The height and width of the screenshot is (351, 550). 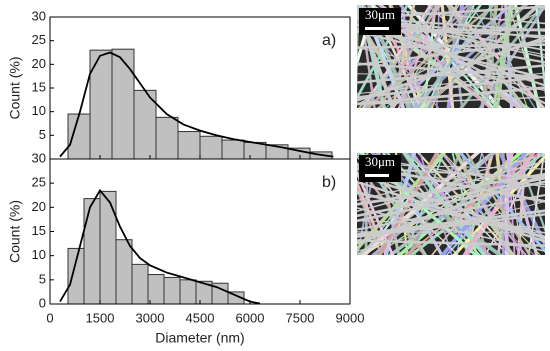 I want to click on sem-image, so click(x=443, y=204).